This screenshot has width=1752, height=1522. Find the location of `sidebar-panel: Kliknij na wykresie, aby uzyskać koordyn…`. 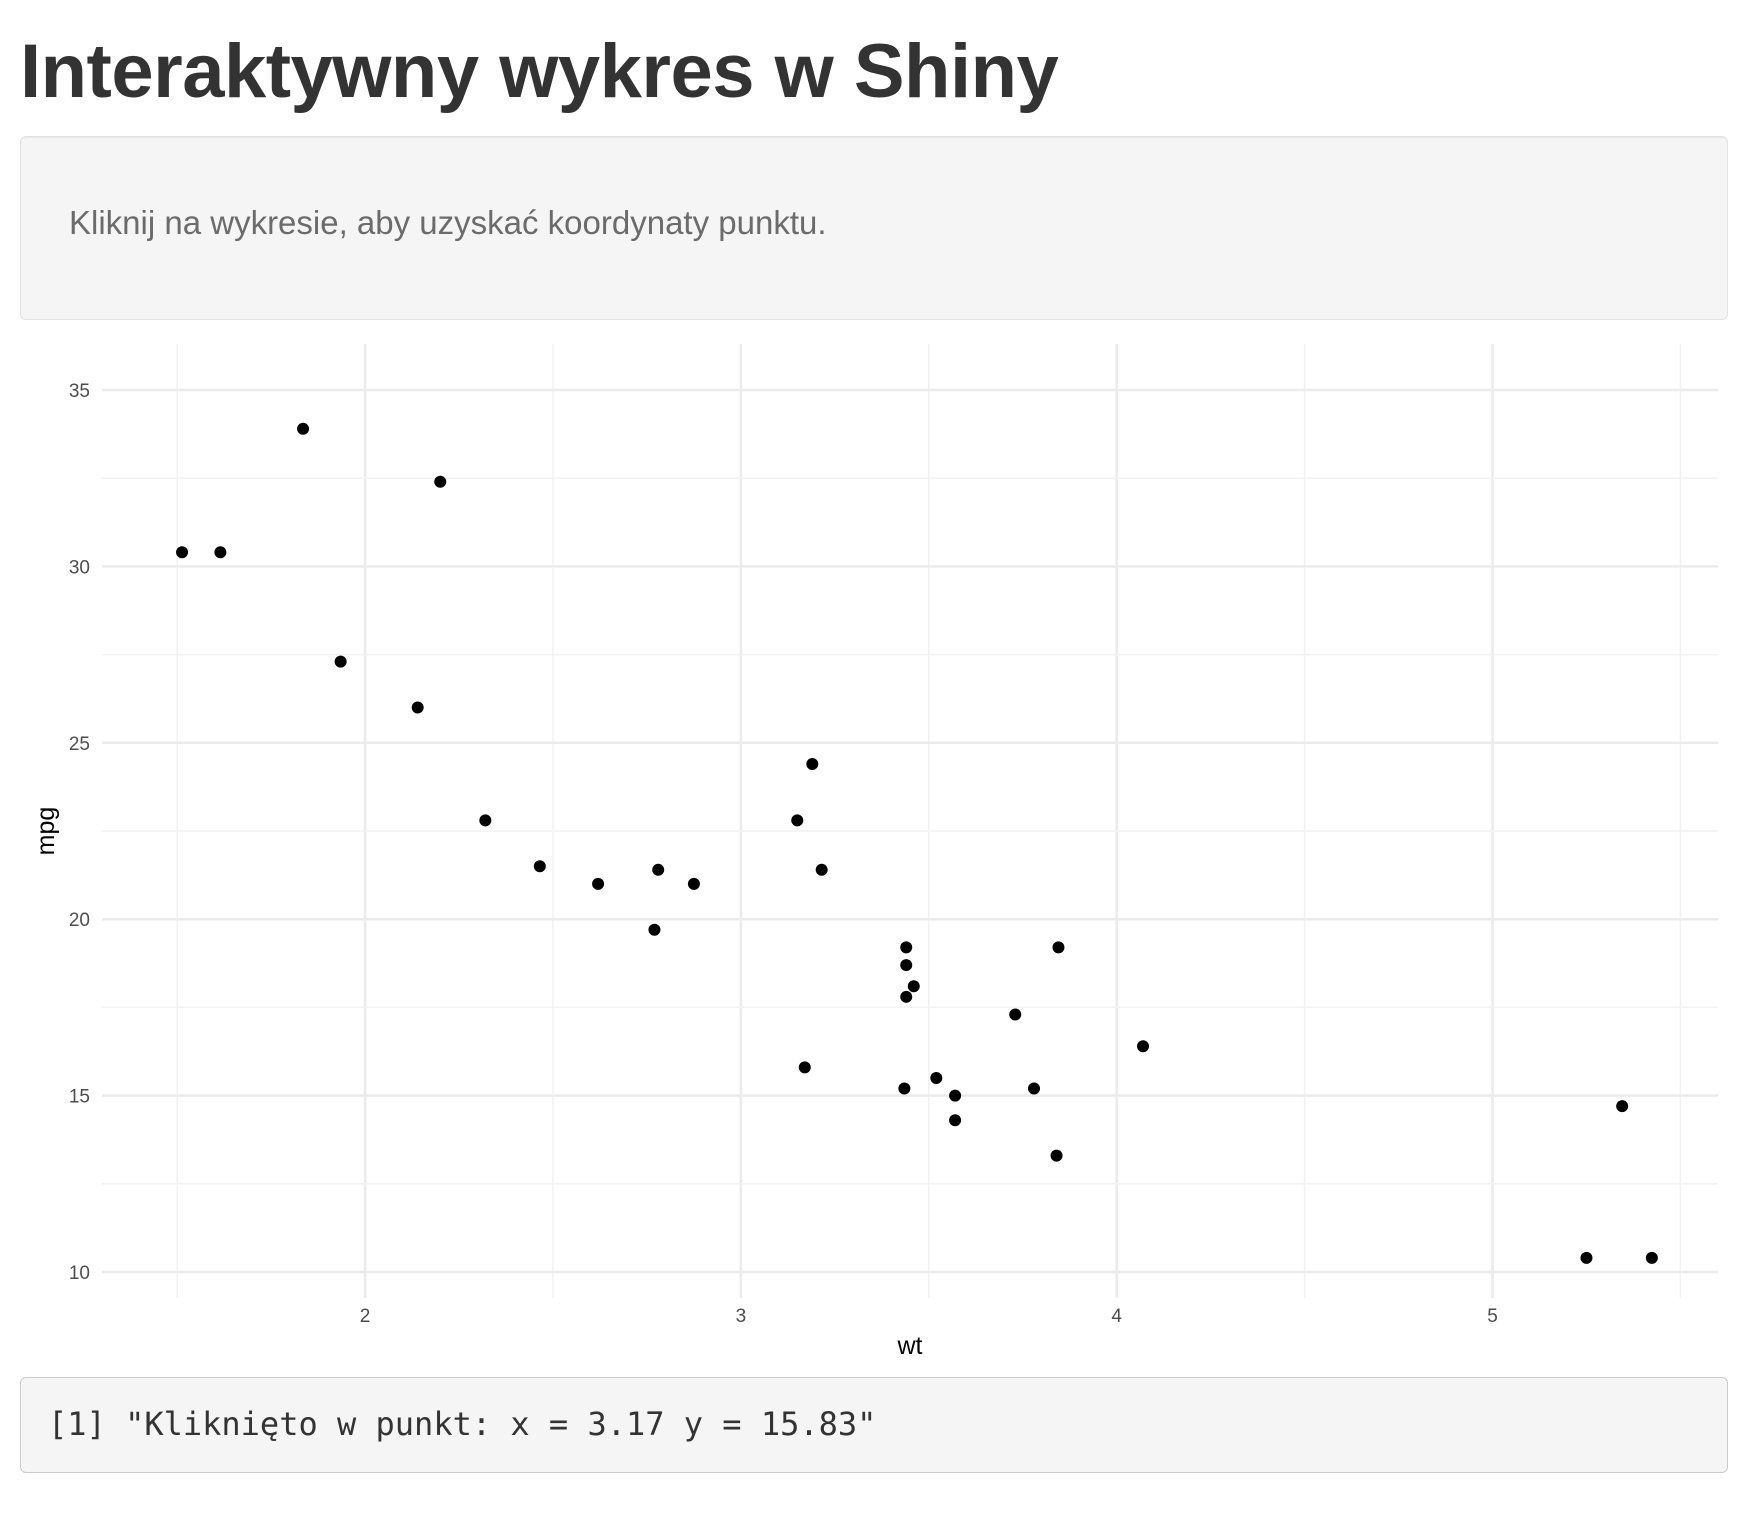

sidebar-panel: Kliknij na wykresie, aby uzyskać koordyn… is located at coordinates (874, 228).